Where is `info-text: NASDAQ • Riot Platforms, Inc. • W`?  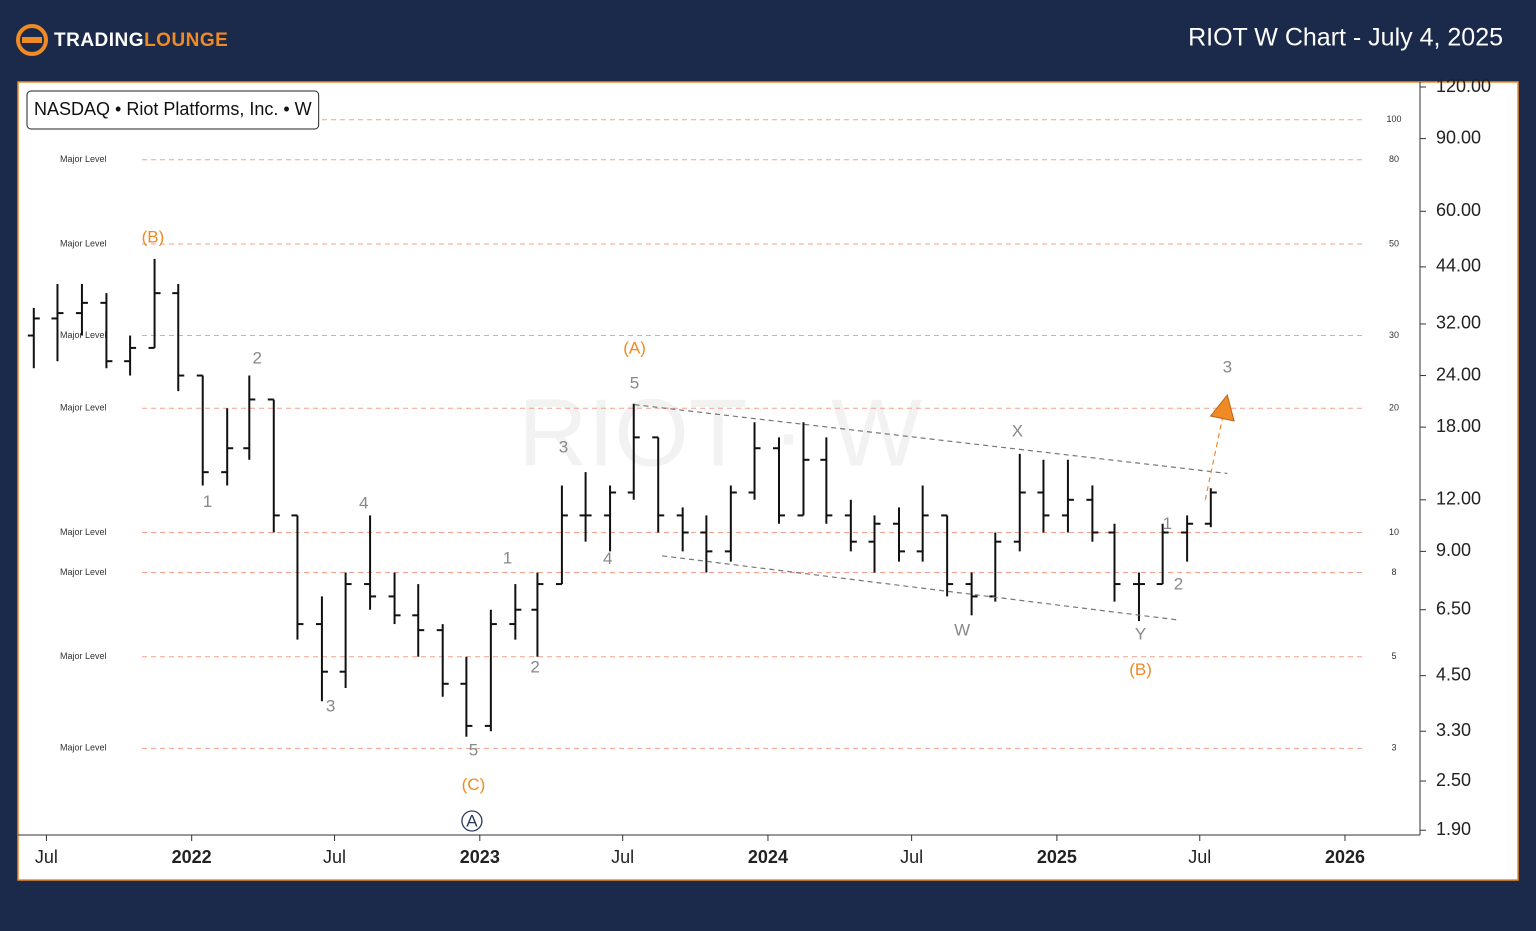 info-text: NASDAQ • Riot Platforms, Inc. • W is located at coordinates (173, 109).